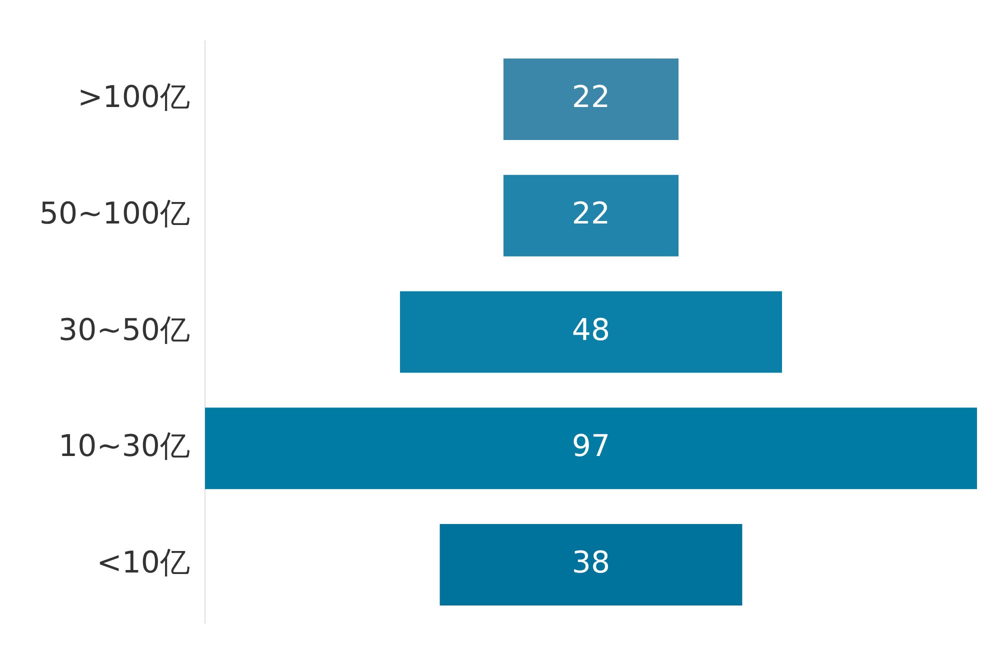 The height and width of the screenshot is (664, 994). Describe the element at coordinates (591, 330) in the screenshot. I see `data-label: 48` at that location.